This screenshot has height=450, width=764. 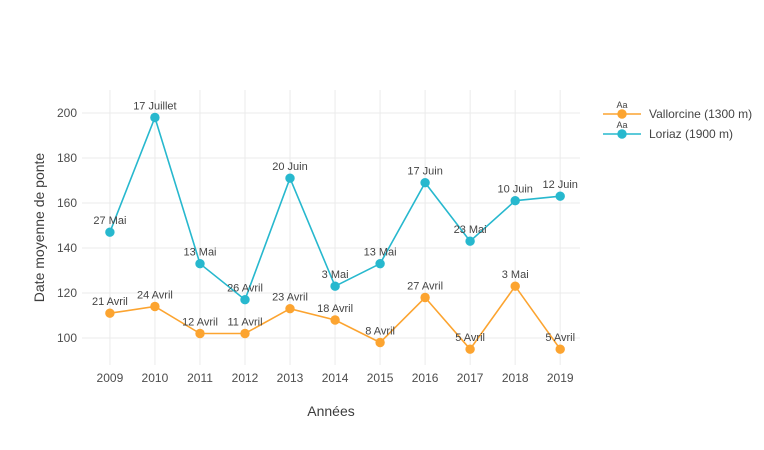 What do you see at coordinates (200, 378) in the screenshot?
I see `x-tick-label: 2011` at bounding box center [200, 378].